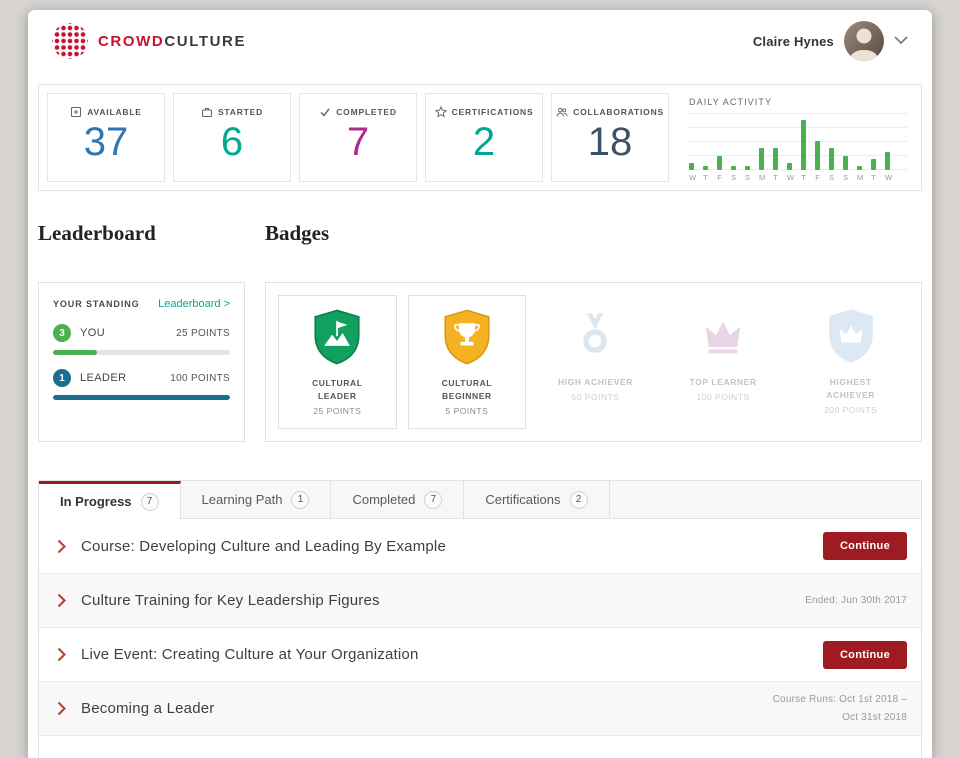 The width and height of the screenshot is (960, 758). I want to click on crowdculture-logo: CROWDCULTURE, so click(149, 41).